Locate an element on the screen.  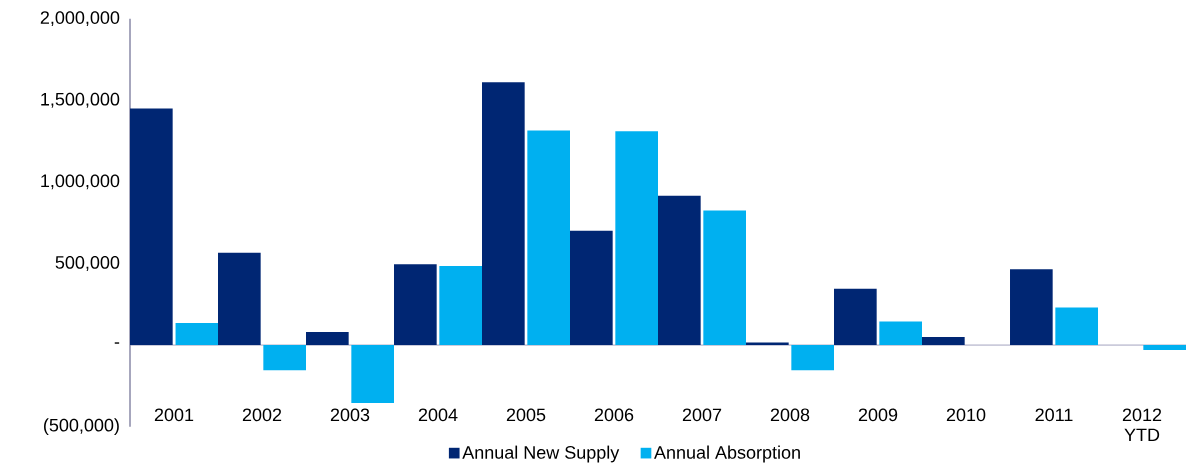
legend-label: Annual Absorption is located at coordinates (727, 454).